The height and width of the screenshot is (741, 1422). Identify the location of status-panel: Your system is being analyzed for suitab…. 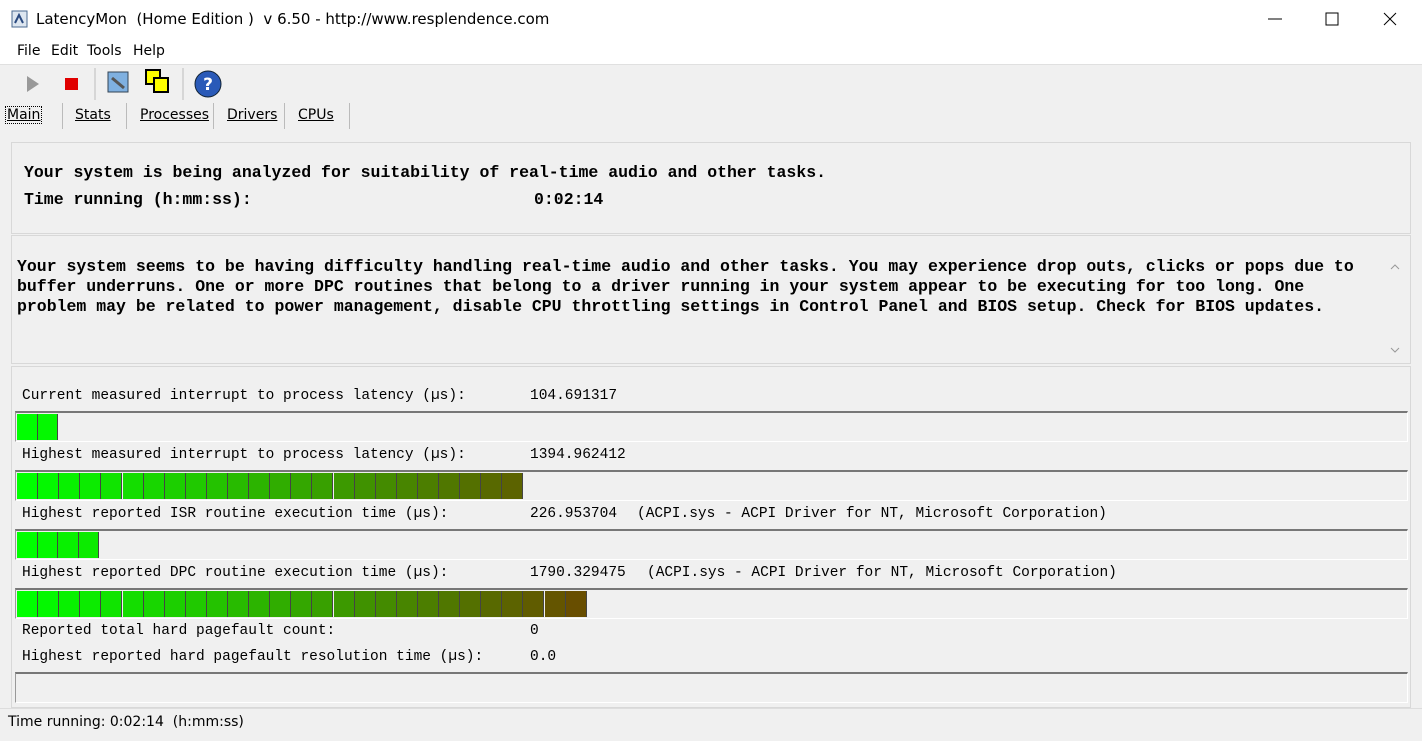
(711, 188).